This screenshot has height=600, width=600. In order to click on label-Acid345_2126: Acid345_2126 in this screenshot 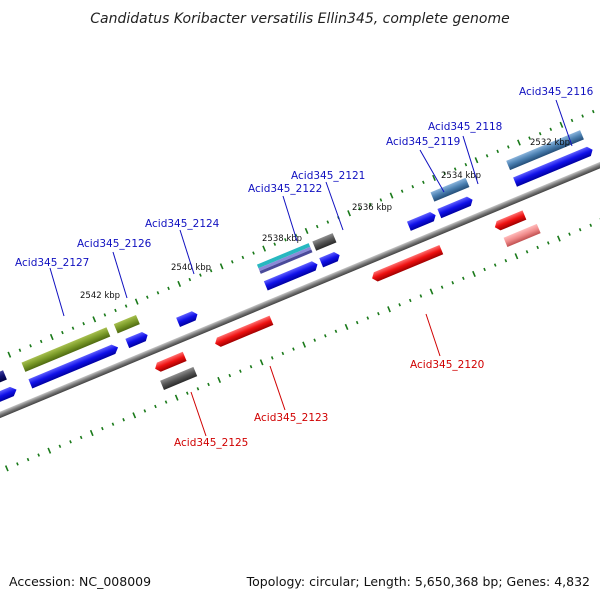, I will do `click(114, 244)`.